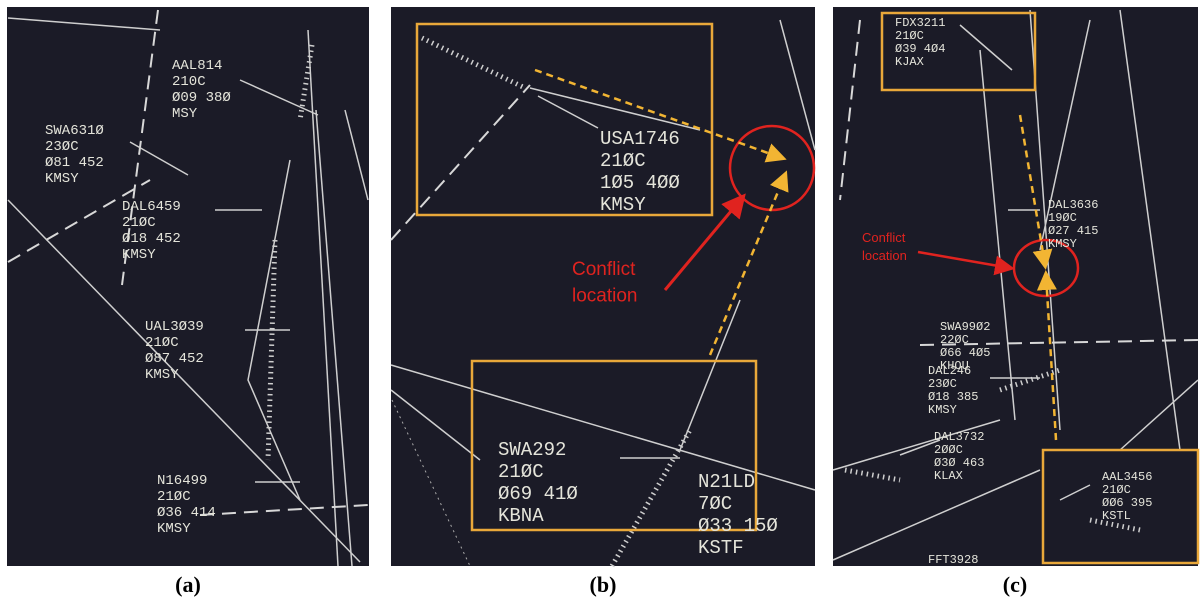 Image resolution: width=1202 pixels, height=602 pixels. I want to click on data-block-line: 210C, so click(189, 82).